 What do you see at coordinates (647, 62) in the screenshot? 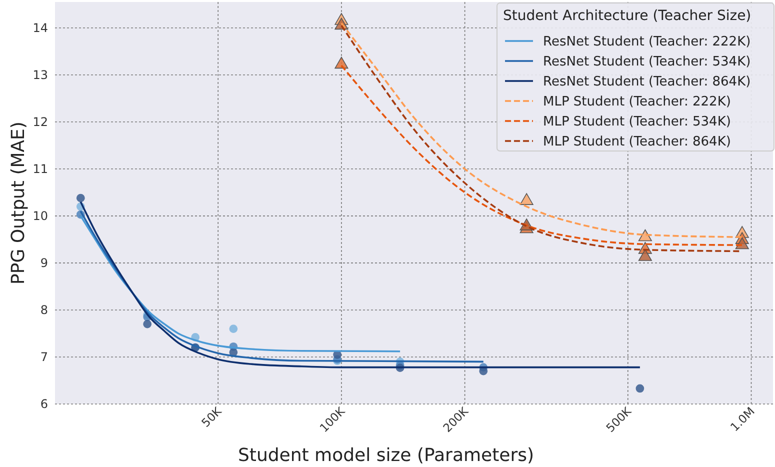
I see `legend-label: ResNet Student (Teacher: 534K)` at bounding box center [647, 62].